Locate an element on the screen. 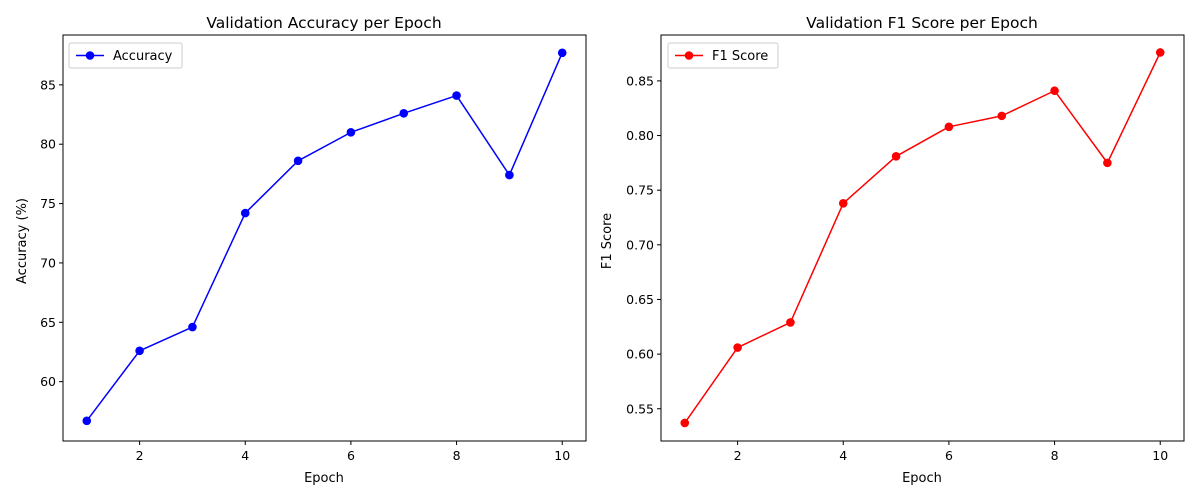  y-tick-label: 80 is located at coordinates (48, 144).